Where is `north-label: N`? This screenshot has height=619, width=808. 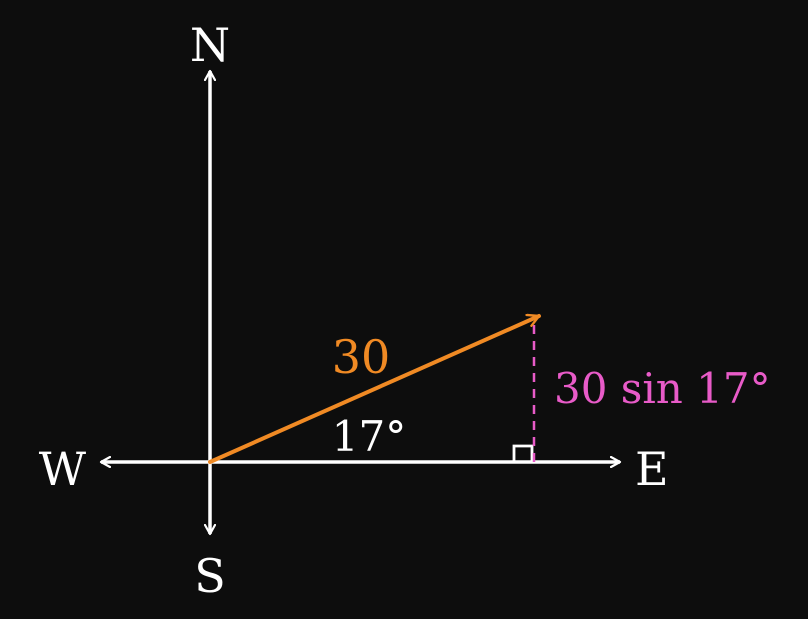
north-label: N is located at coordinates (210, 45).